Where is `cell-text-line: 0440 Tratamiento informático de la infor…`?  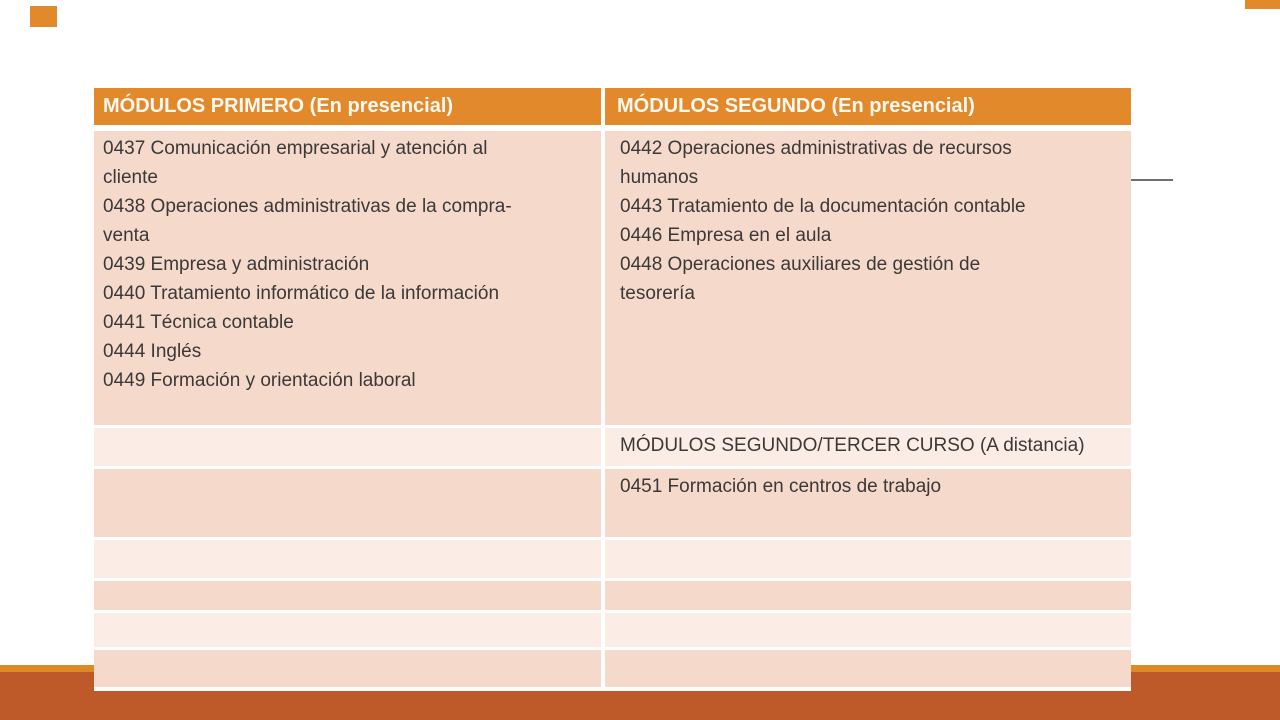
cell-text-line: 0440 Tratamiento informático de la infor… is located at coordinates (301, 293).